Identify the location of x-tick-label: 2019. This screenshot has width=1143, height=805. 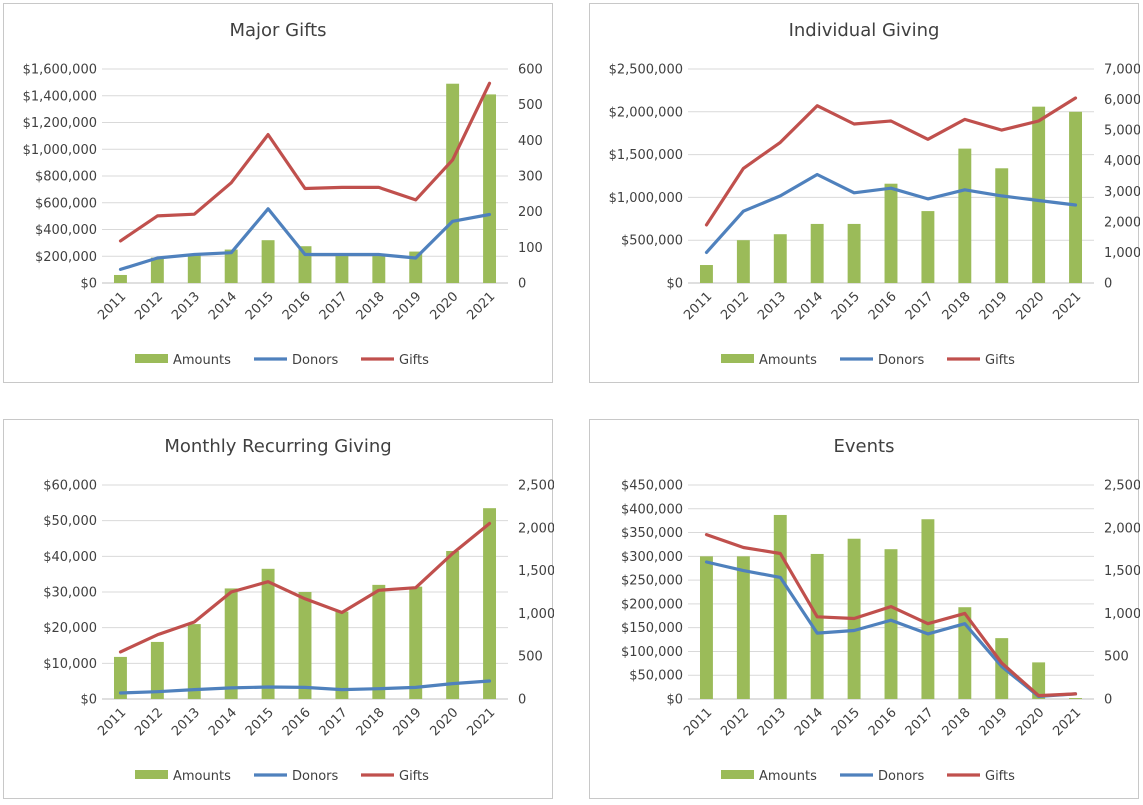
(994, 306).